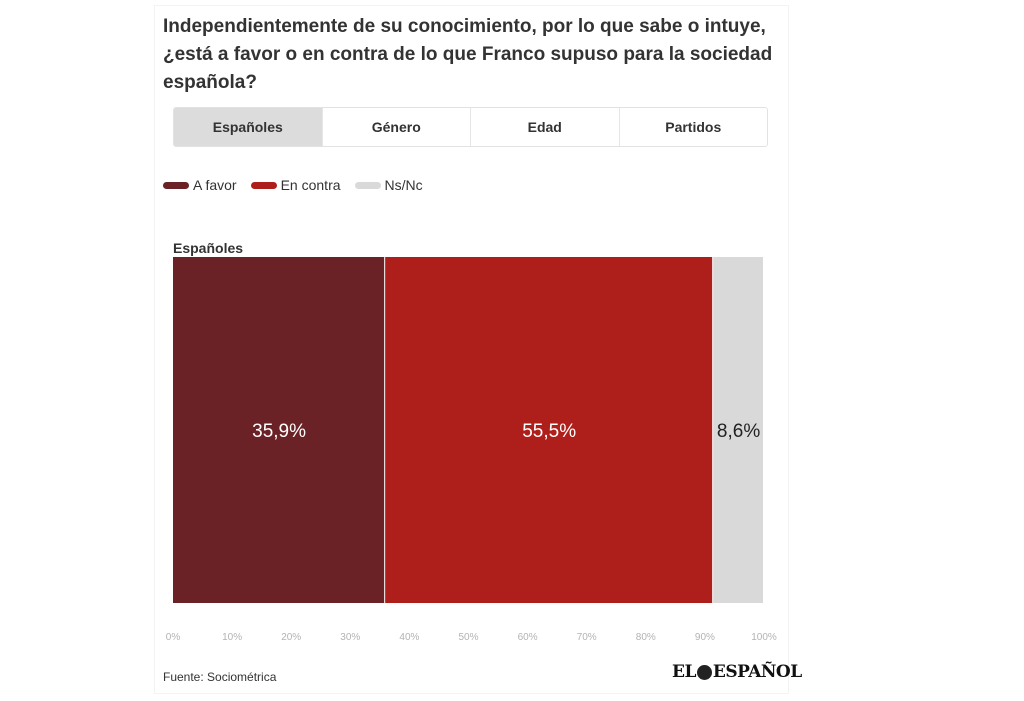 Image resolution: width=1024 pixels, height=701 pixels. Describe the element at coordinates (693, 127) in the screenshot. I see `tab-partidos: Partidos` at that location.